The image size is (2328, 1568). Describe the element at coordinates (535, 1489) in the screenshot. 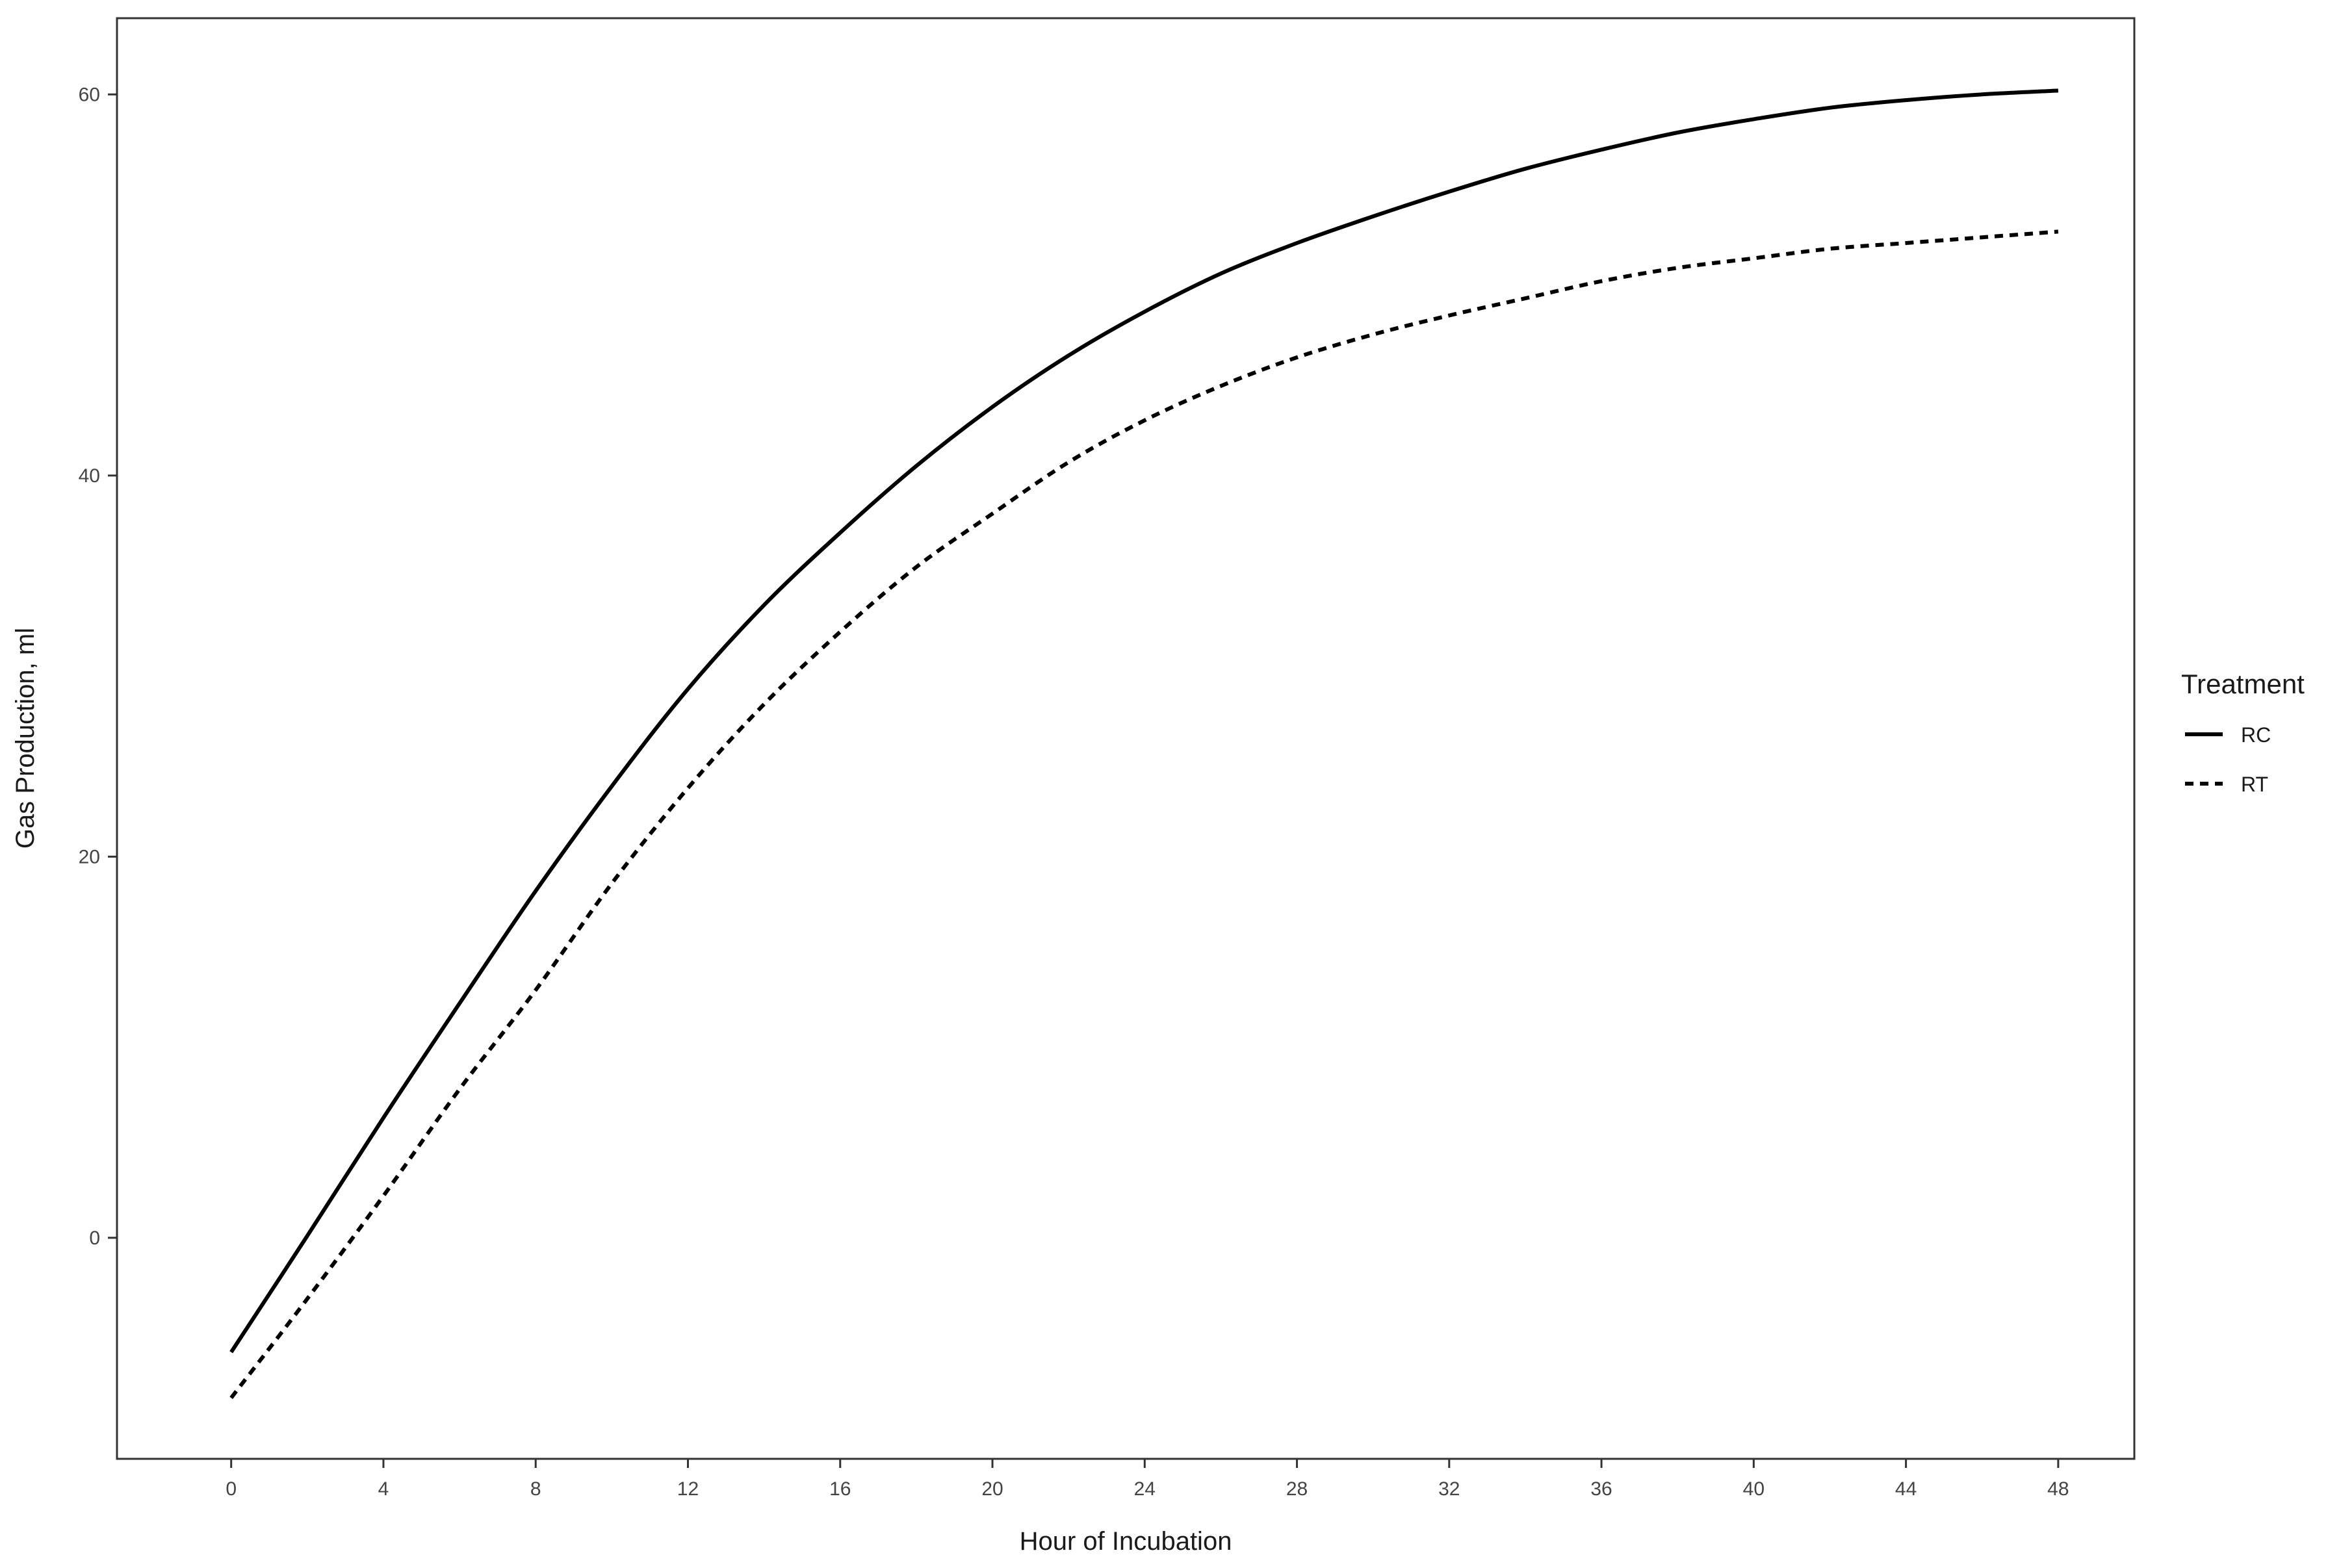

I see `x-tick-label: 8` at that location.